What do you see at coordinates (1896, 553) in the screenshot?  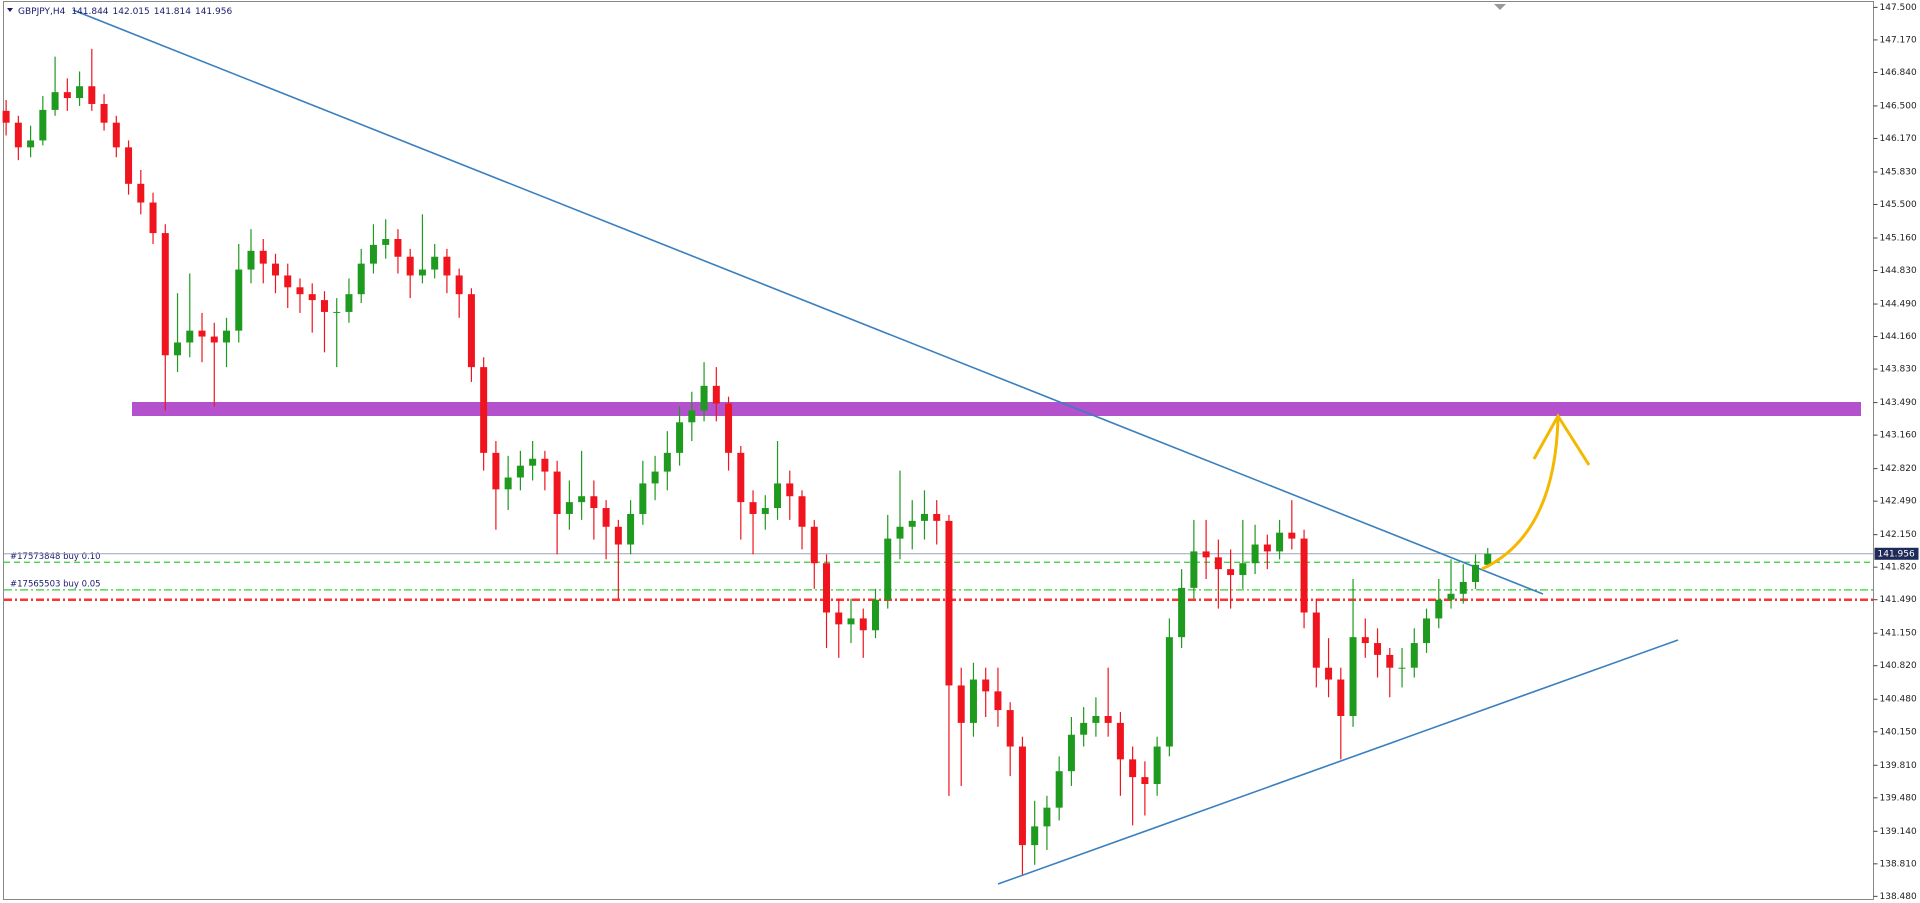 I see `price-box` at bounding box center [1896, 553].